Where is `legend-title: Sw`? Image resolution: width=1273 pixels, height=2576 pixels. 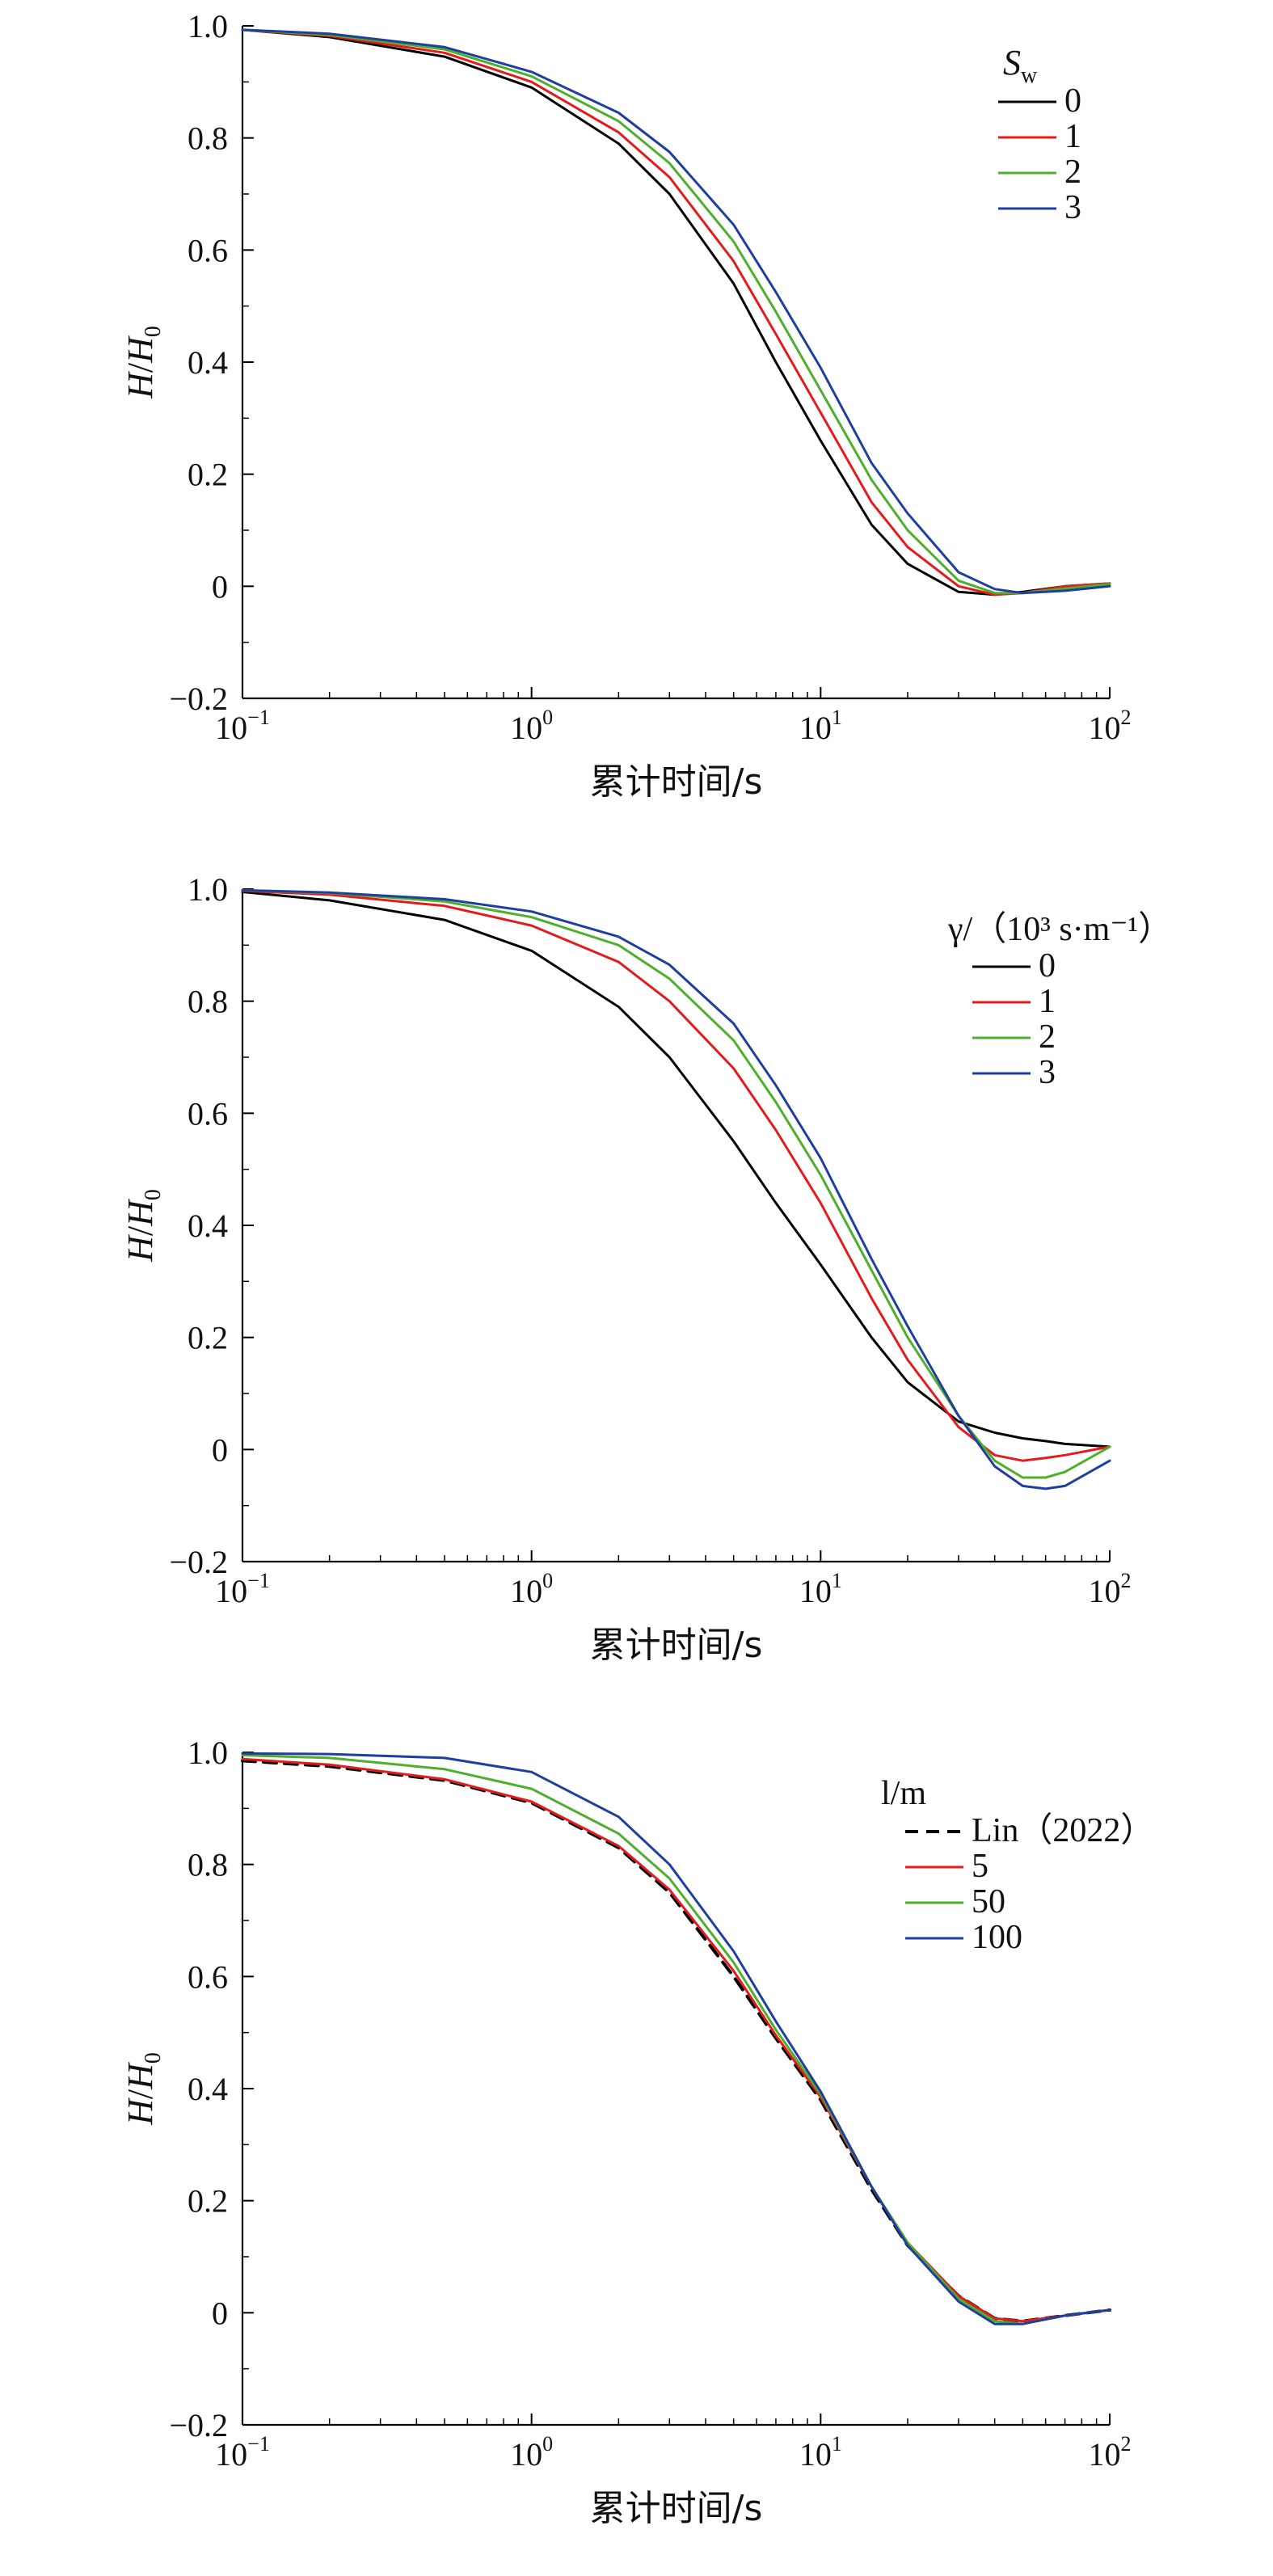 legend-title: Sw is located at coordinates (1020, 66).